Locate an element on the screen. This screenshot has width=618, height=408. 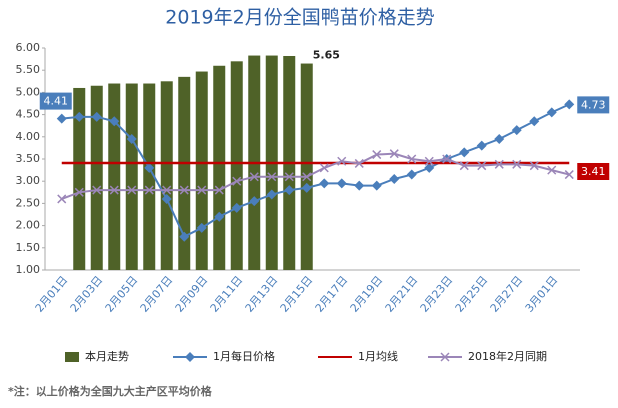
x-tick-label: 2月21日 is located at coordinates (402, 294).